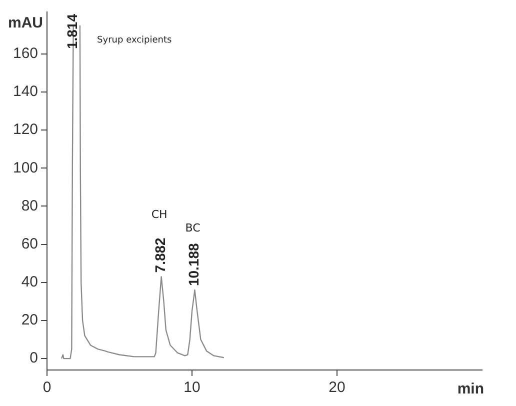  Describe the element at coordinates (25, 129) in the screenshot. I see `y-tick-label: 120` at that location.